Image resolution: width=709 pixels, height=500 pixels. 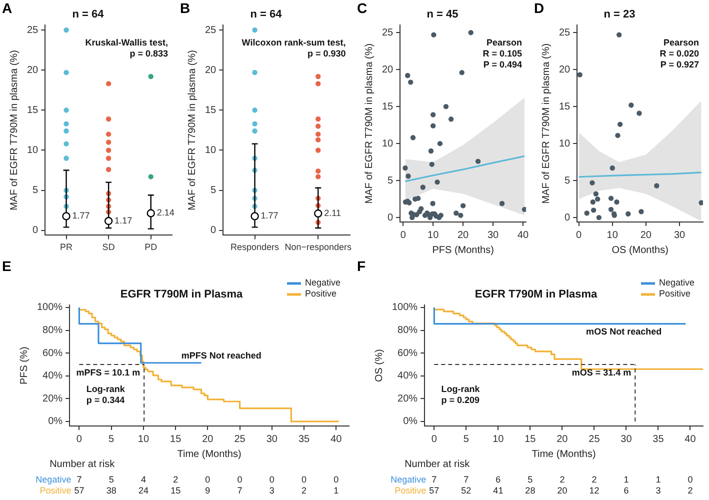 I want to click on data-label: 1.17, so click(x=123, y=220).